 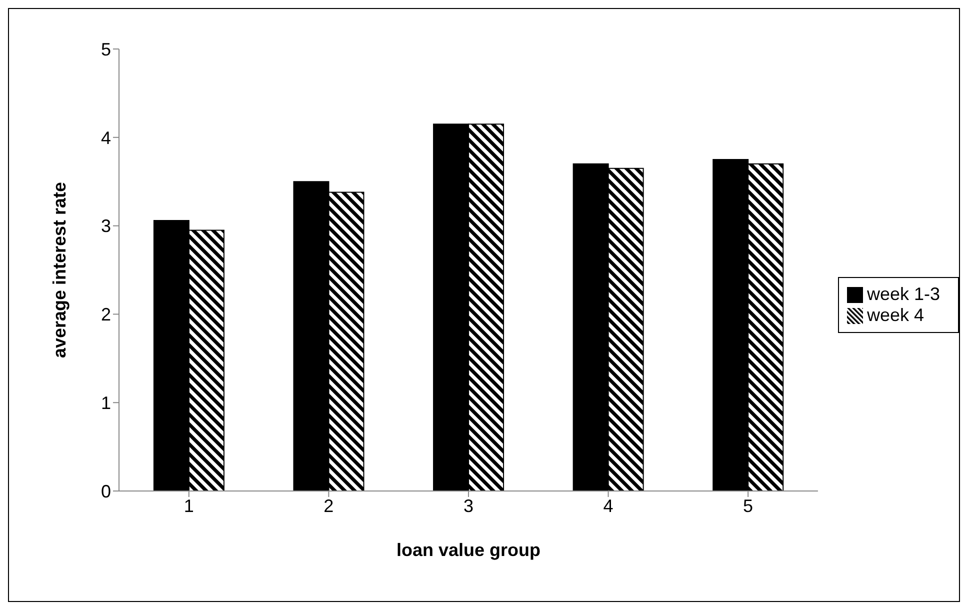 I want to click on x-tick-label: 1, so click(x=189, y=506).